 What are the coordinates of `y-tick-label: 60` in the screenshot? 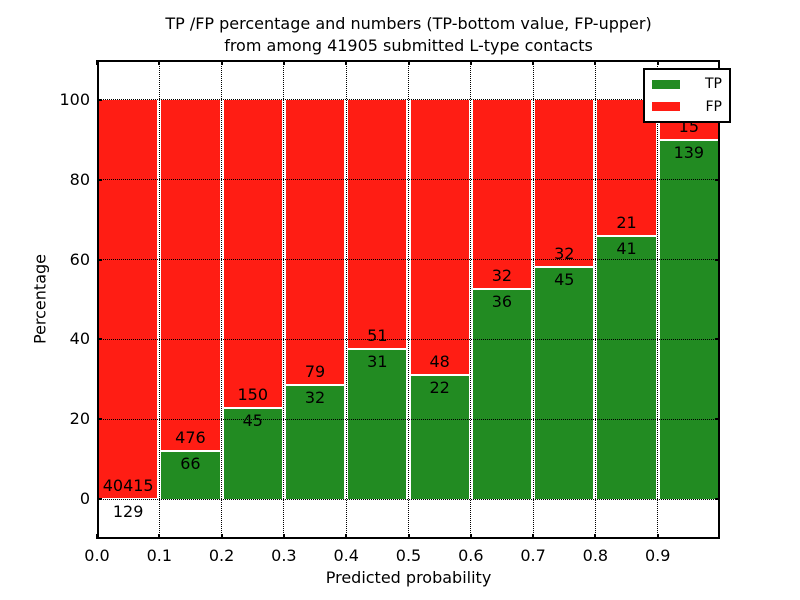 It's located at (79, 259).